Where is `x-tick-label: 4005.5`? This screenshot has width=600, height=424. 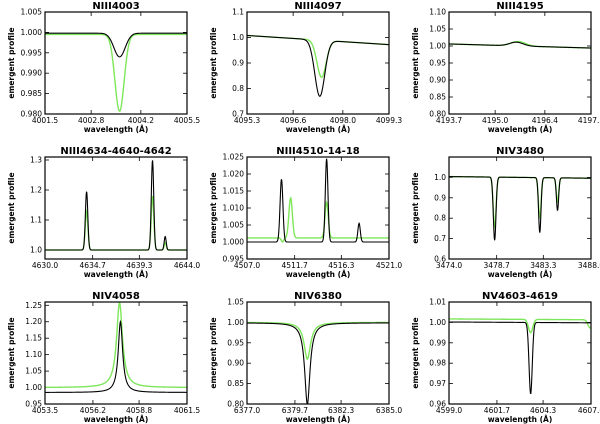
x-tick-label: 4005.5 is located at coordinates (187, 120).